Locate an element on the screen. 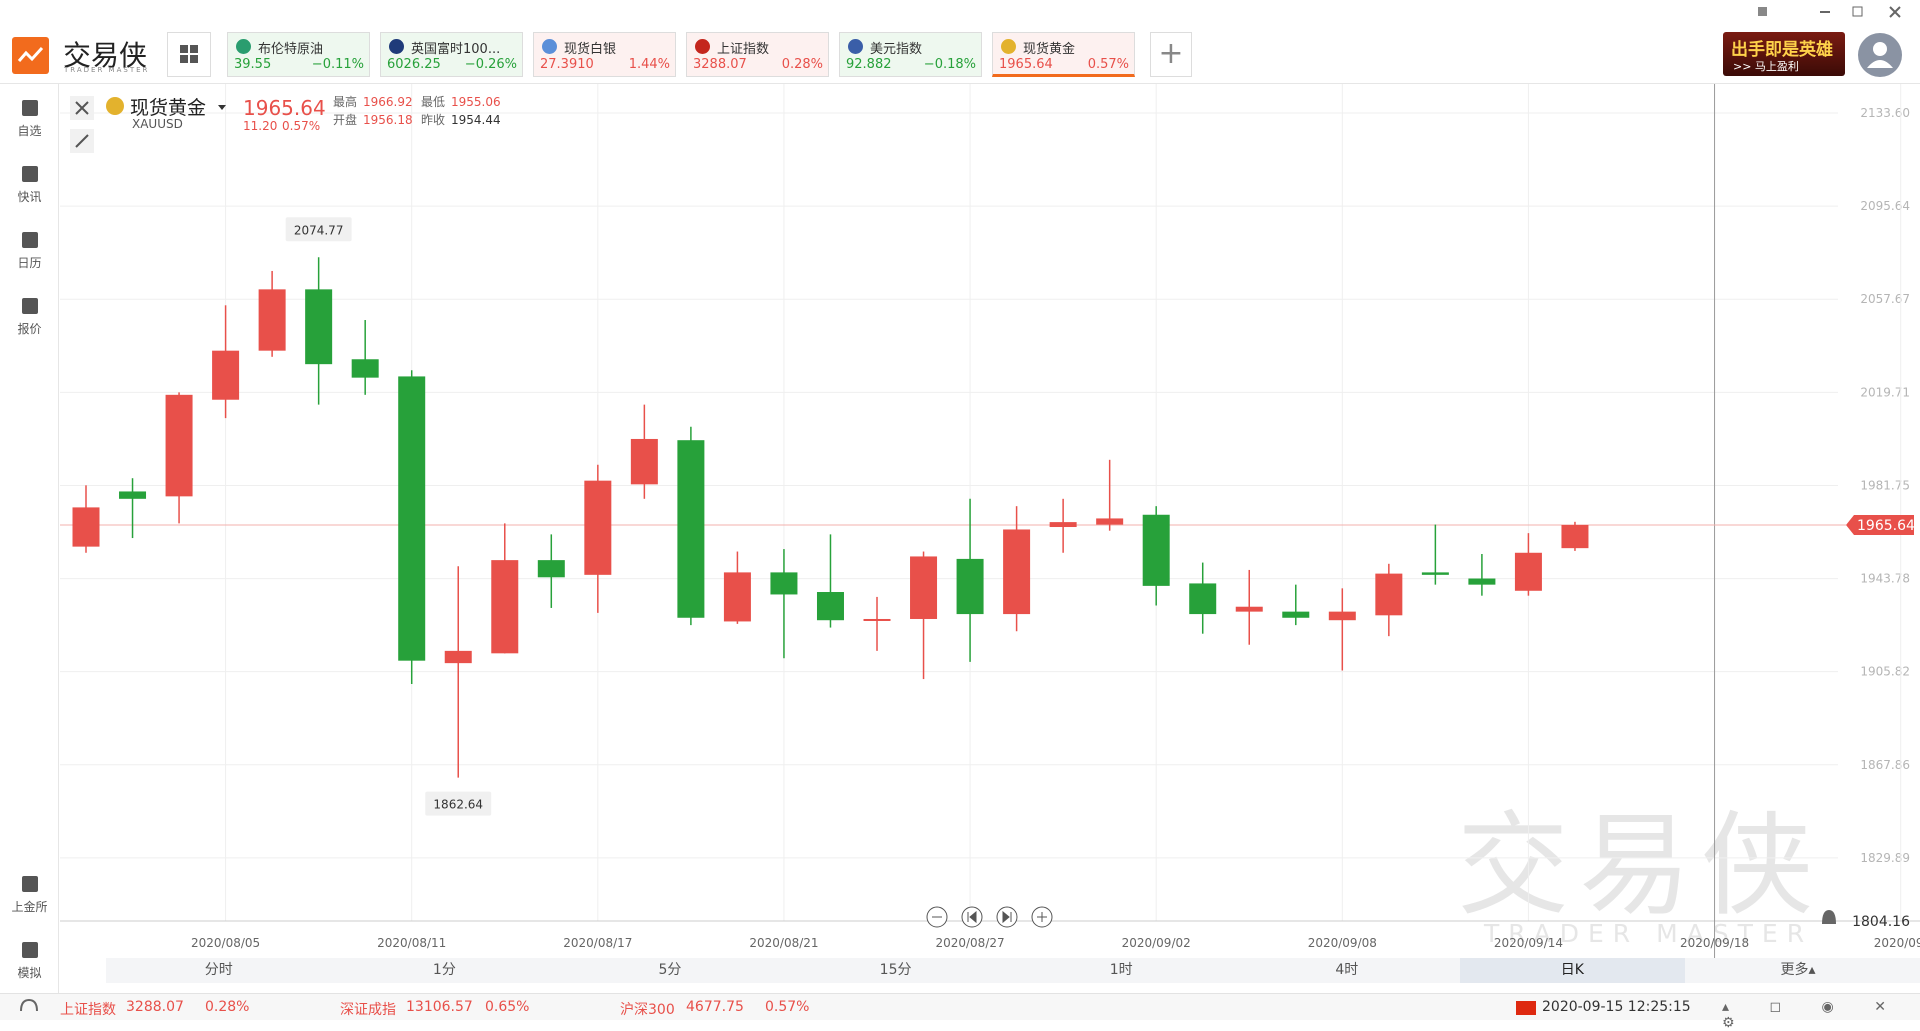  x-tick-label: 2020/09/02 is located at coordinates (1156, 943).